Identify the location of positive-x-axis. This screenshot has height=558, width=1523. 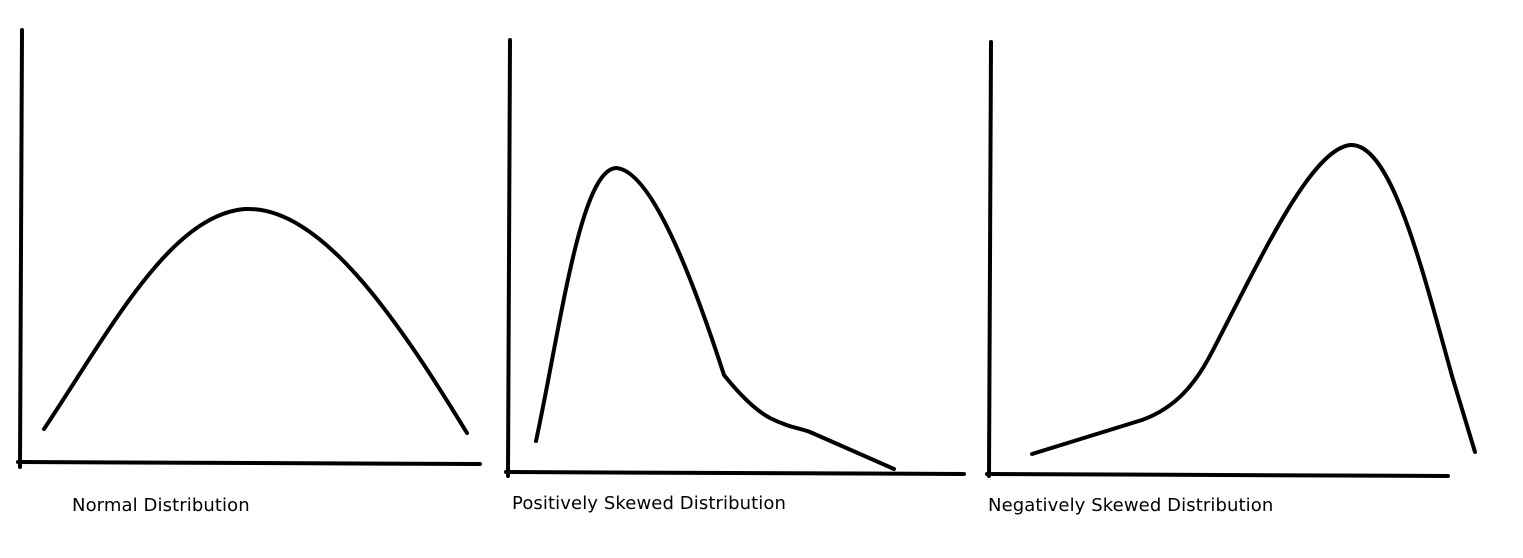
(735, 473).